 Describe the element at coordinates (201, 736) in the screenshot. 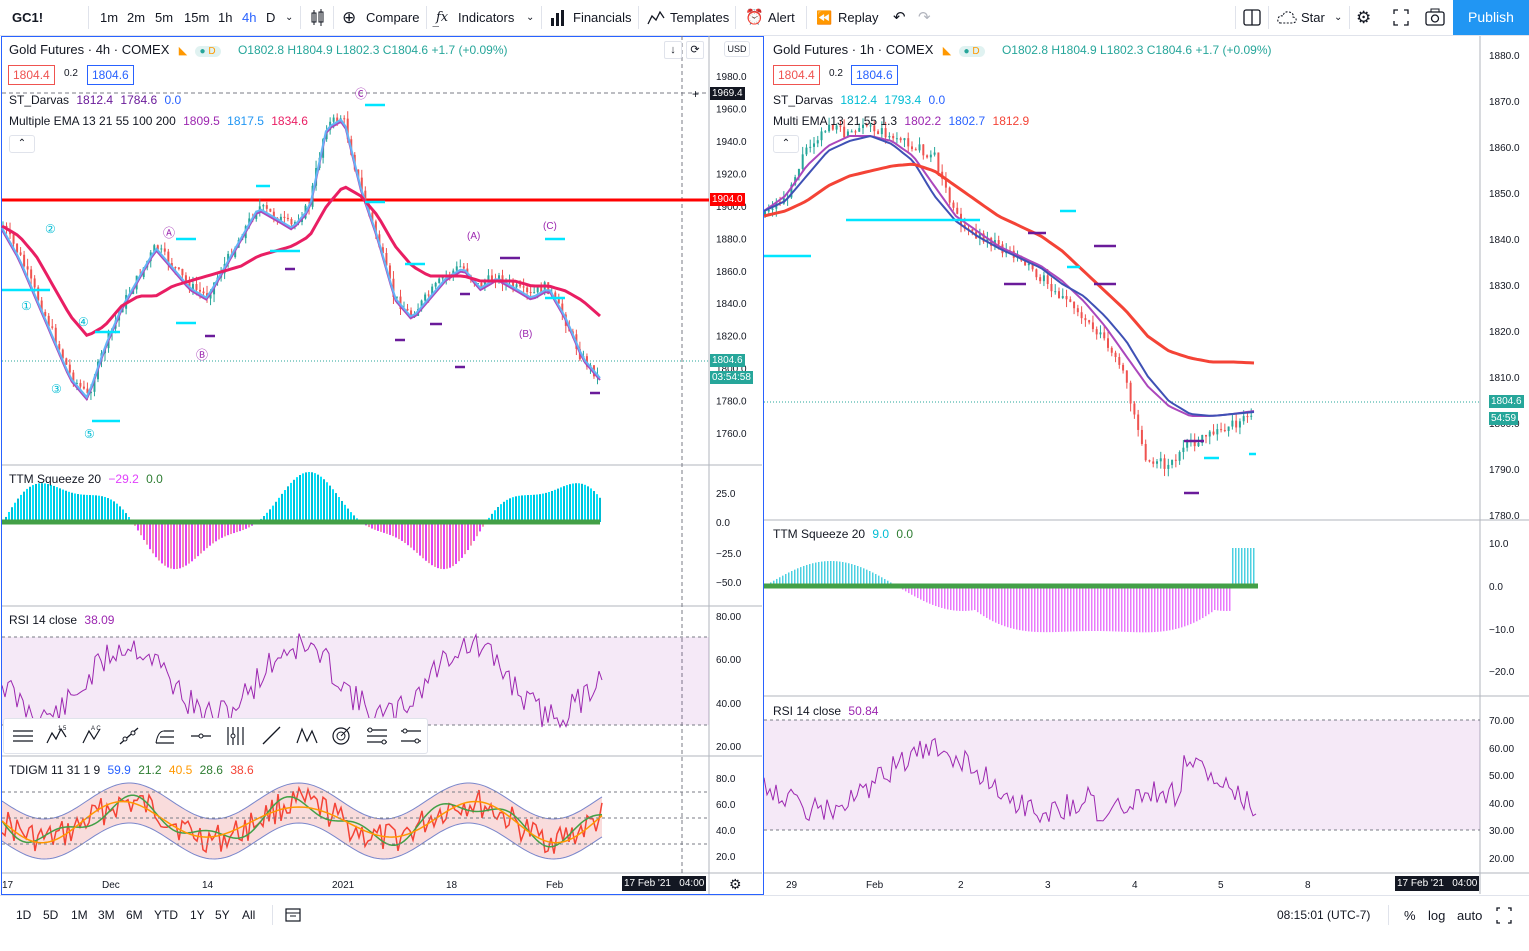

I see `horizontal-line-icon` at that location.